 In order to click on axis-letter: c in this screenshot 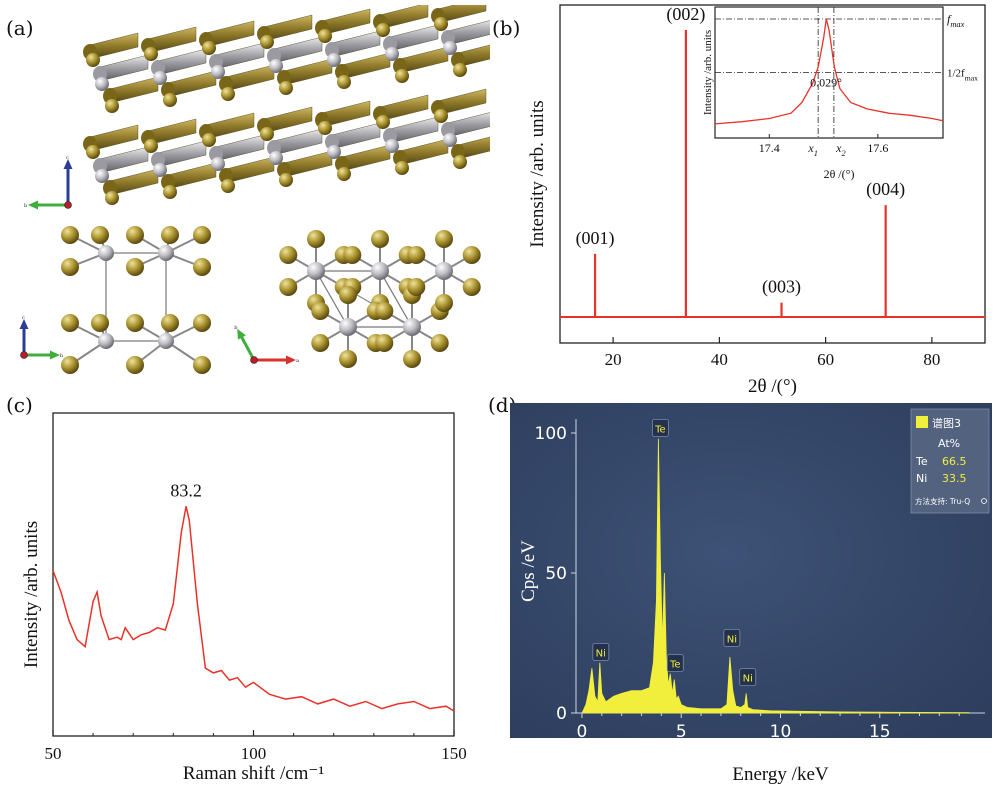, I will do `click(23, 318)`.